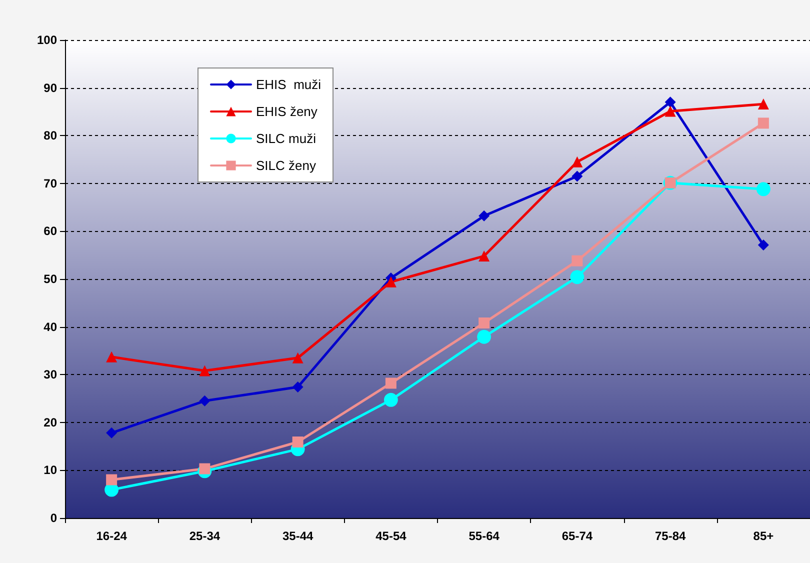 This screenshot has height=563, width=810. What do you see at coordinates (112, 536) in the screenshot?
I see `x-tick-label: 16-24` at bounding box center [112, 536].